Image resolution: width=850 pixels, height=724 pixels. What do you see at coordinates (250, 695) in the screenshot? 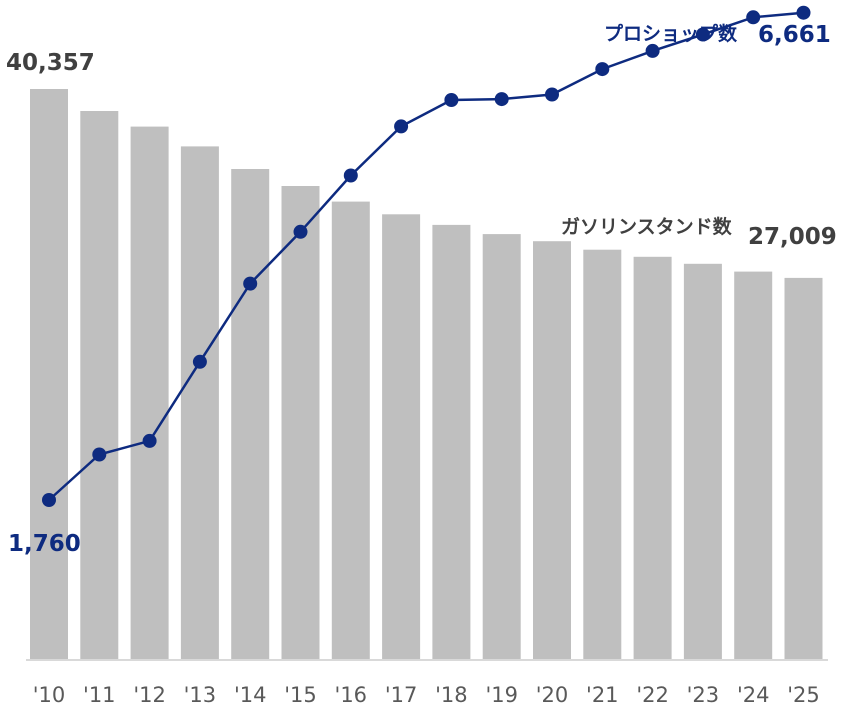
I see `x-tick-label: '14` at bounding box center [250, 695].